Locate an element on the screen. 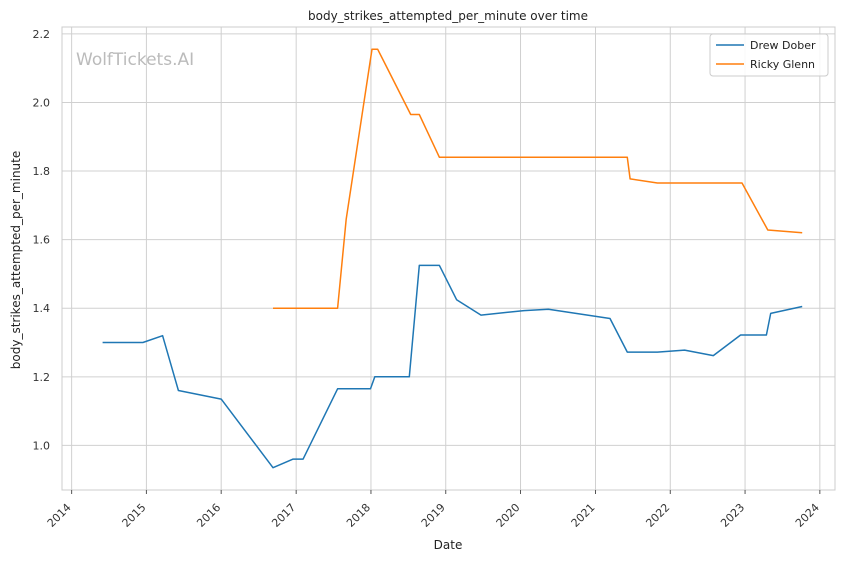 The width and height of the screenshot is (844, 561). y-tick-label: 1.4 is located at coordinates (42, 308).